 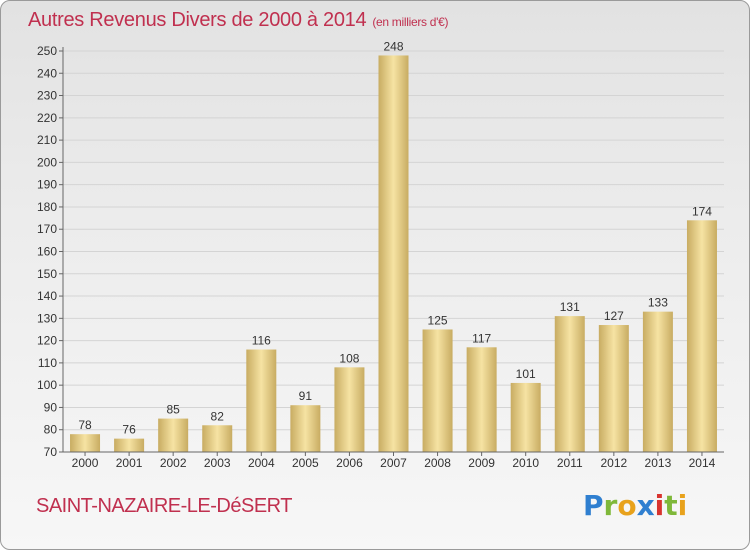 What do you see at coordinates (526, 374) in the screenshot?
I see `data-label-2010: 101` at bounding box center [526, 374].